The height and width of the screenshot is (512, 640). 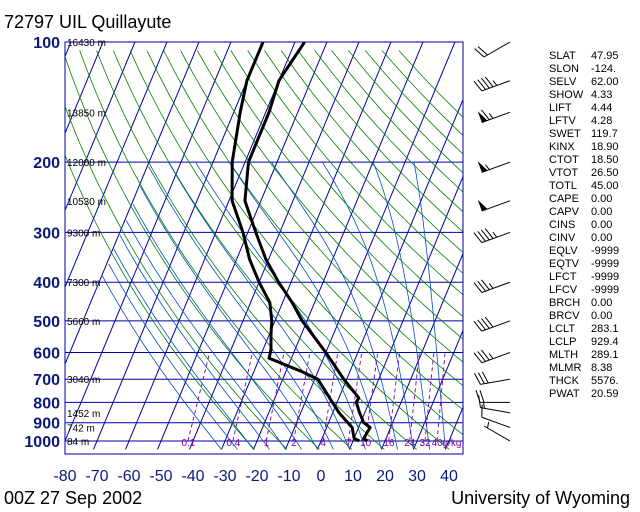 I want to click on index-row: SHOW 4.33, so click(x=584, y=95).